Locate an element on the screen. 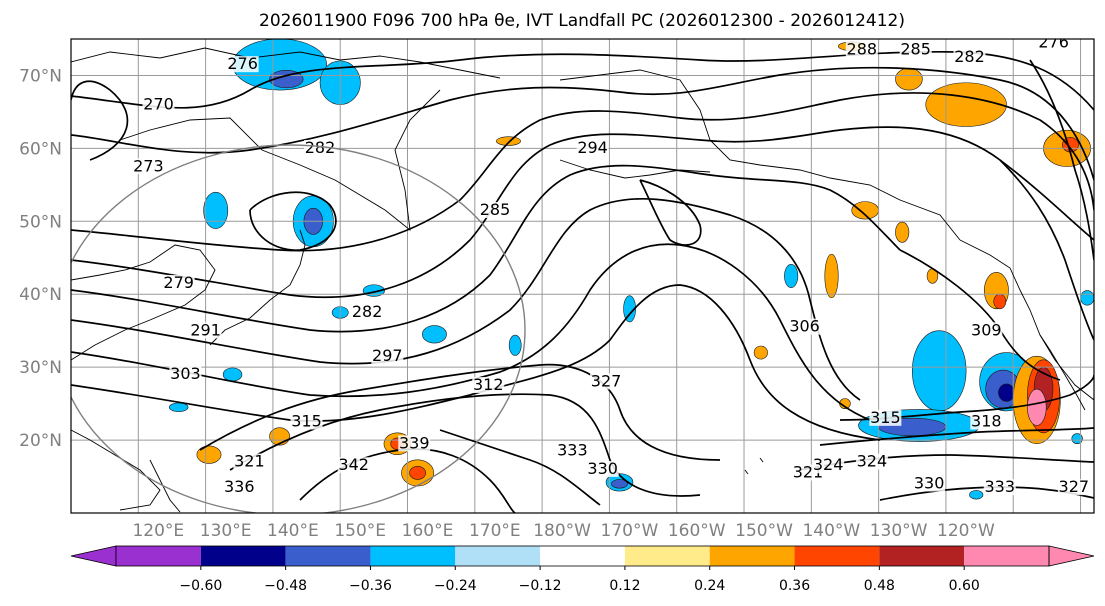 Image resolution: width=1105 pixels, height=606 pixels. contour-label: 342 is located at coordinates (353, 464).